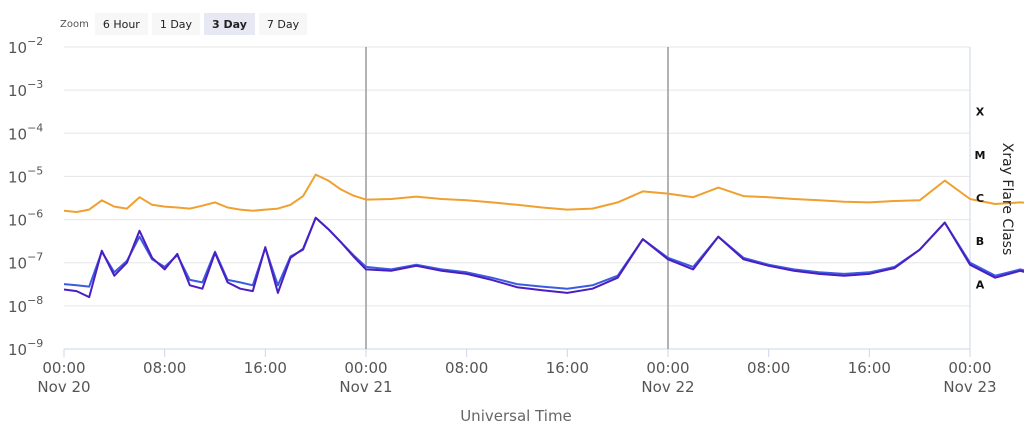 This screenshot has width=1024, height=435. Describe the element at coordinates (25, 132) in the screenshot. I see `y-tick-label: 10⁻⁴` at that location.